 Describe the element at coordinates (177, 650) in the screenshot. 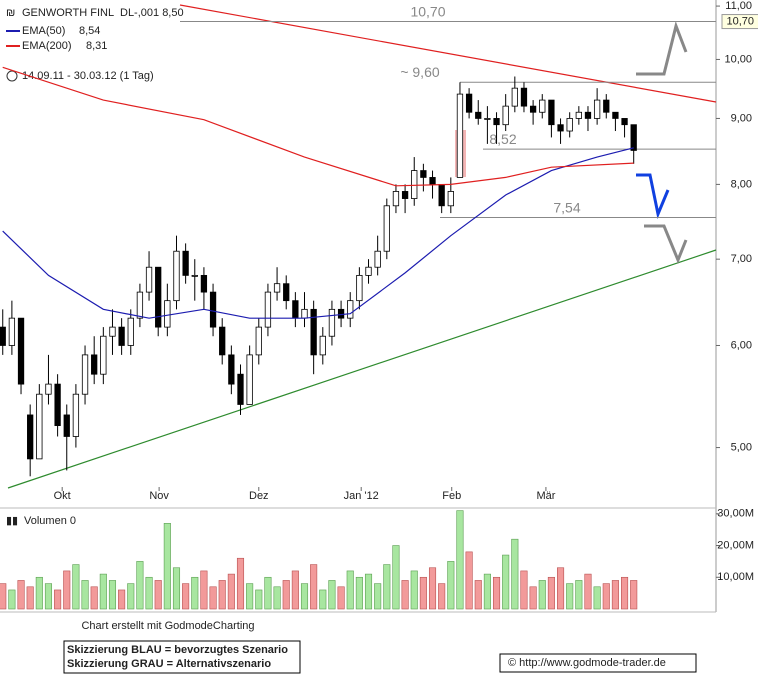

I see `note: Skizzierung BLAU = bevorzugtes Szenario` at that location.